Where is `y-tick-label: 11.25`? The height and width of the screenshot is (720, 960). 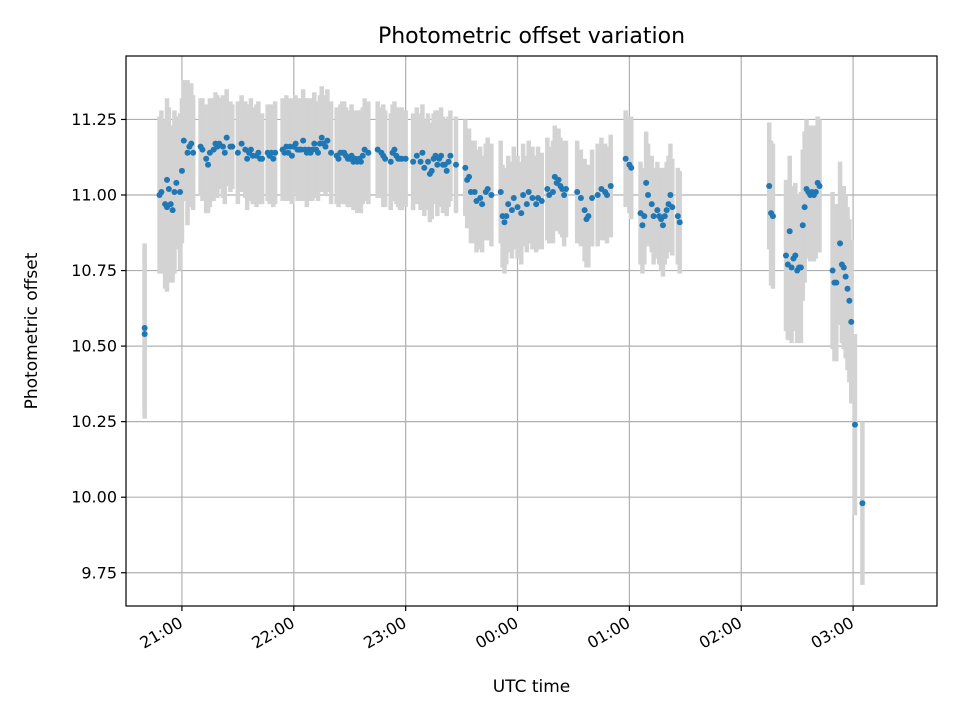
y-tick-label: 11.25 is located at coordinates (94, 119).